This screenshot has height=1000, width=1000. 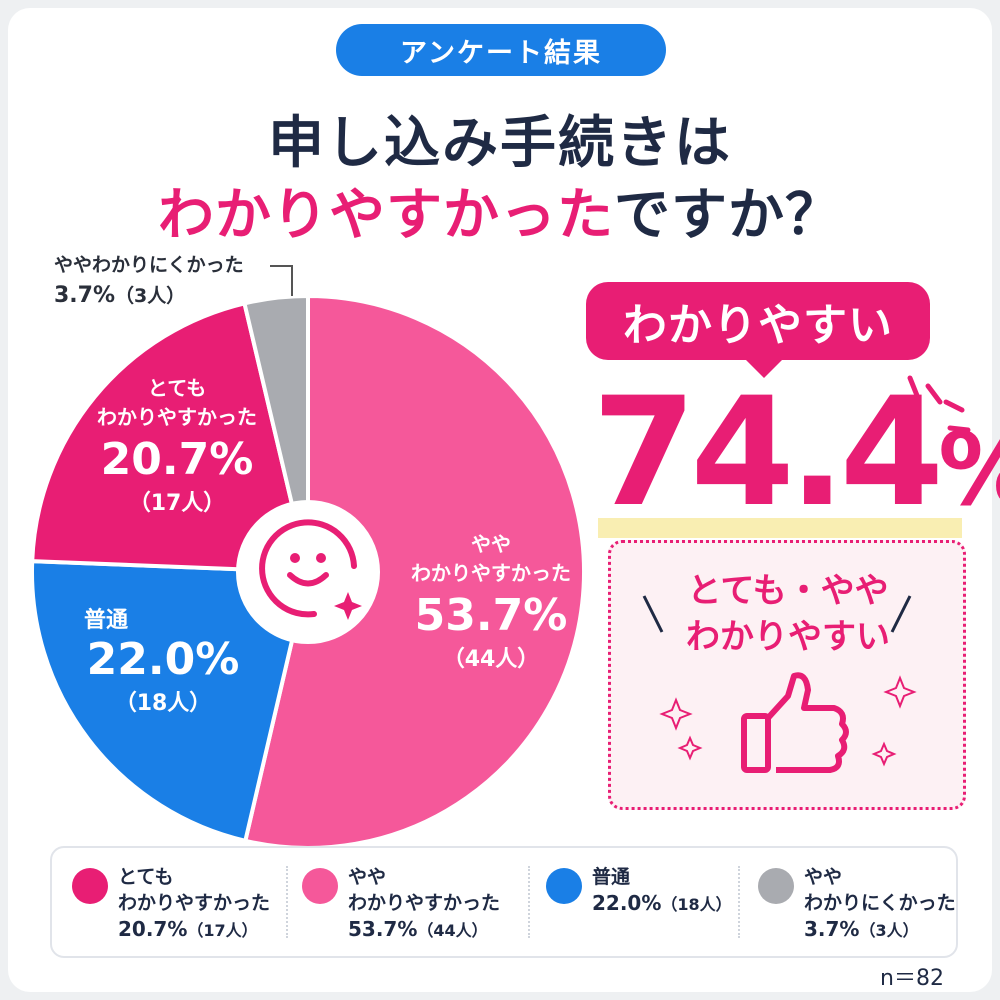 I want to click on sample-size: n＝82, so click(x=912, y=978).